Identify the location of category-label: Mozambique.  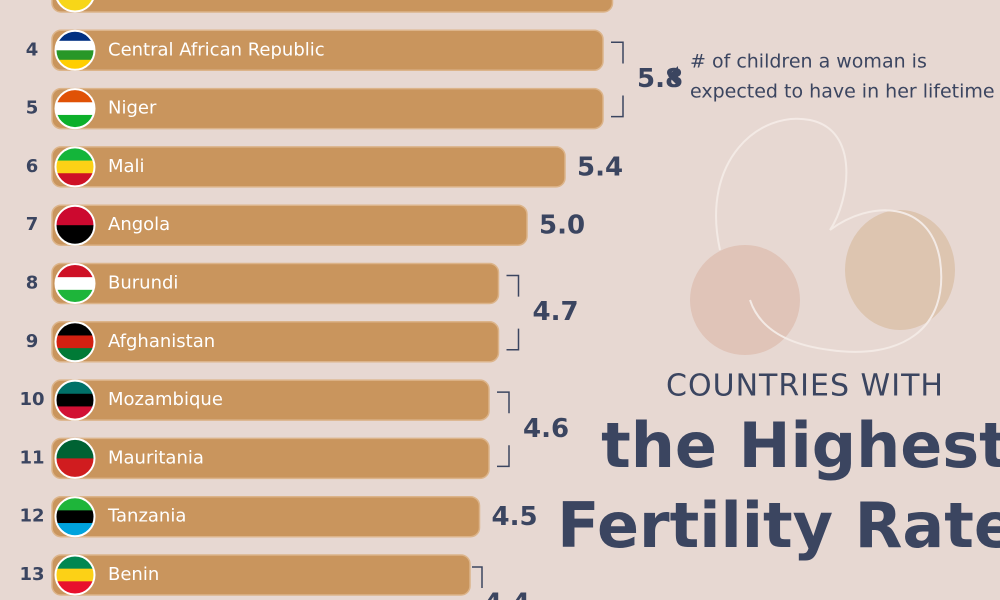
(165, 399).